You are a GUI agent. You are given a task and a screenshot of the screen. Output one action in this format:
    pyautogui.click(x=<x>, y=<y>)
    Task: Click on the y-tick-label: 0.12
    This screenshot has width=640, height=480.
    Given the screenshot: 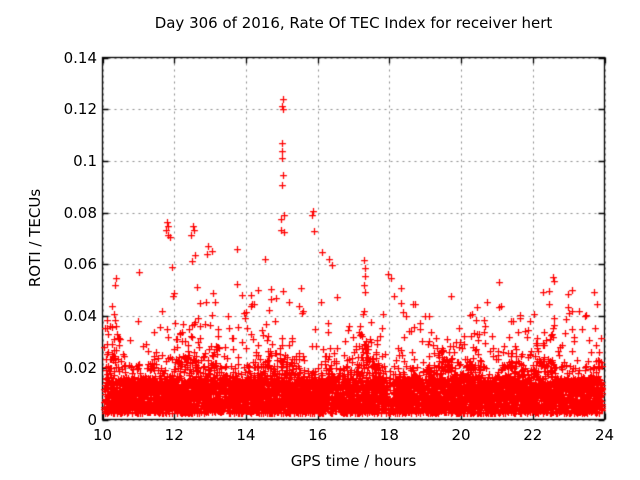 What is the action you would take?
    pyautogui.click(x=80, y=109)
    